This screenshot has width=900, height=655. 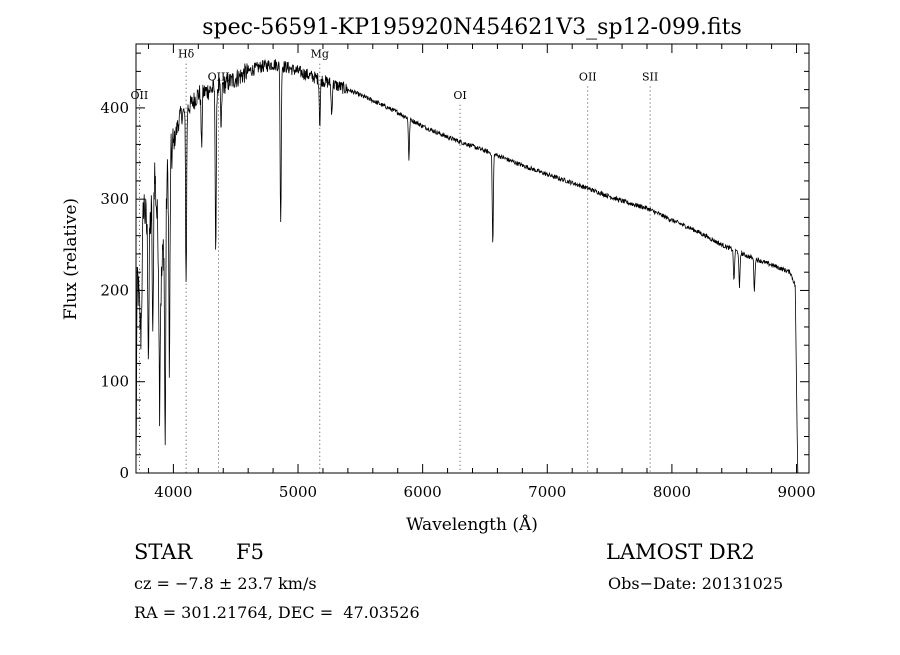 I want to click on object-subclass: F5, so click(x=250, y=552).